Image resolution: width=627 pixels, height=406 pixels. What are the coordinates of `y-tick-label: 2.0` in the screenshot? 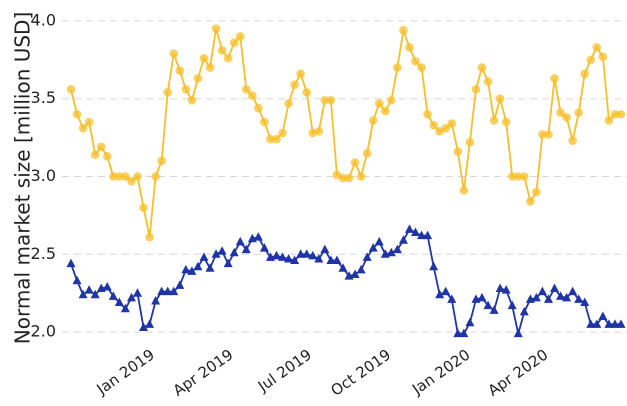 It's located at (43, 331).